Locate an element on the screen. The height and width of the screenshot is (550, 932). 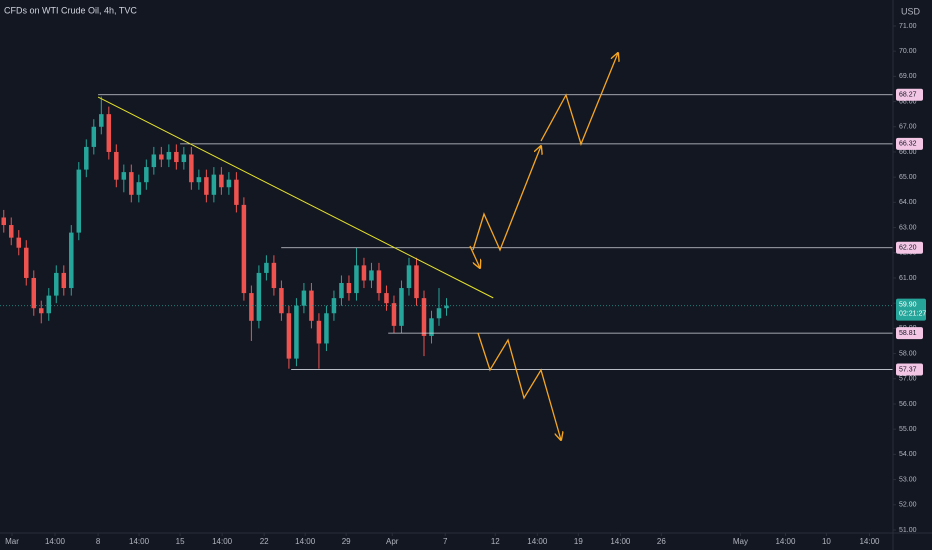
currency: USD is located at coordinates (911, 11).